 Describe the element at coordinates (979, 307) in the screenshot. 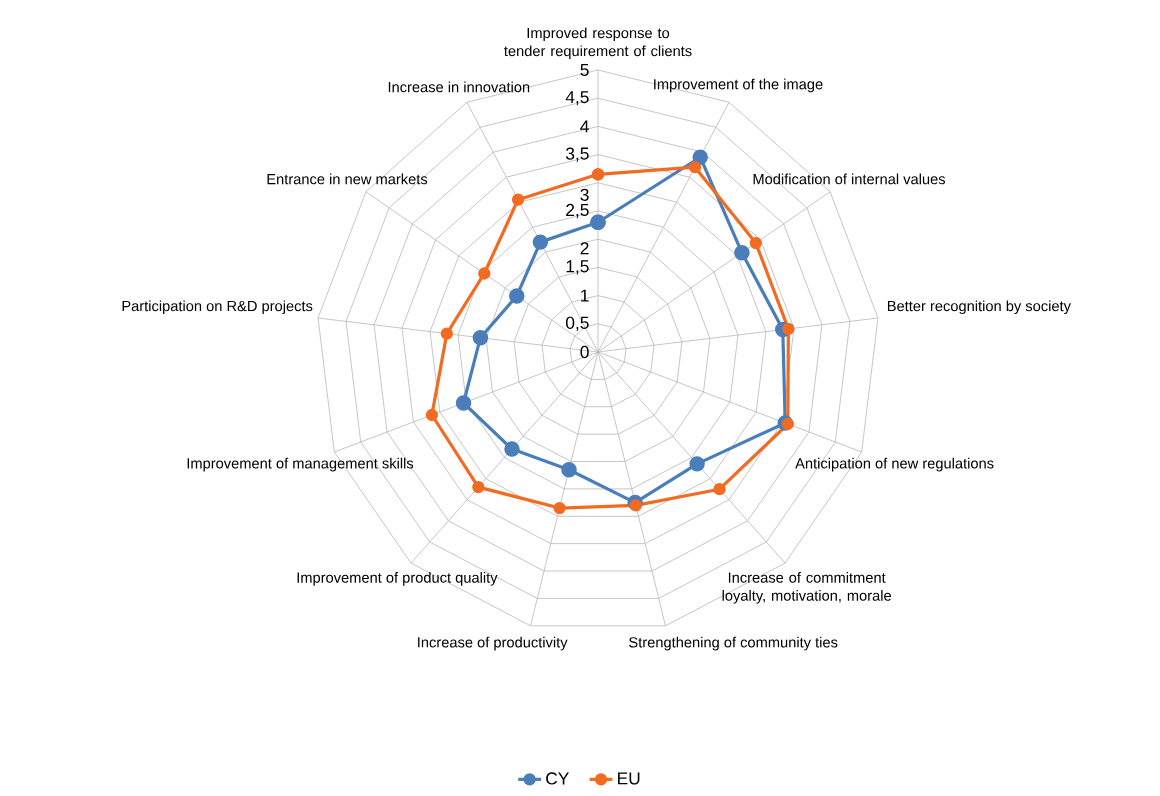

I see `spoke-label: Better recognition by society` at that location.